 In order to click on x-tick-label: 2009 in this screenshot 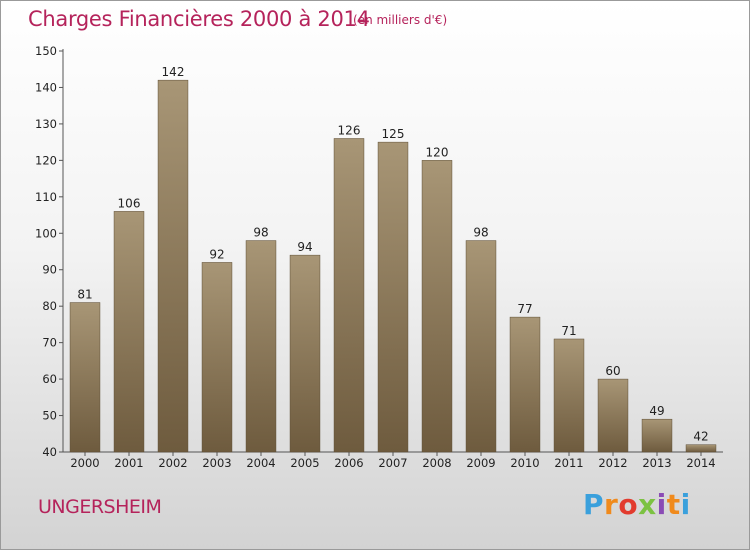, I will do `click(480, 463)`.